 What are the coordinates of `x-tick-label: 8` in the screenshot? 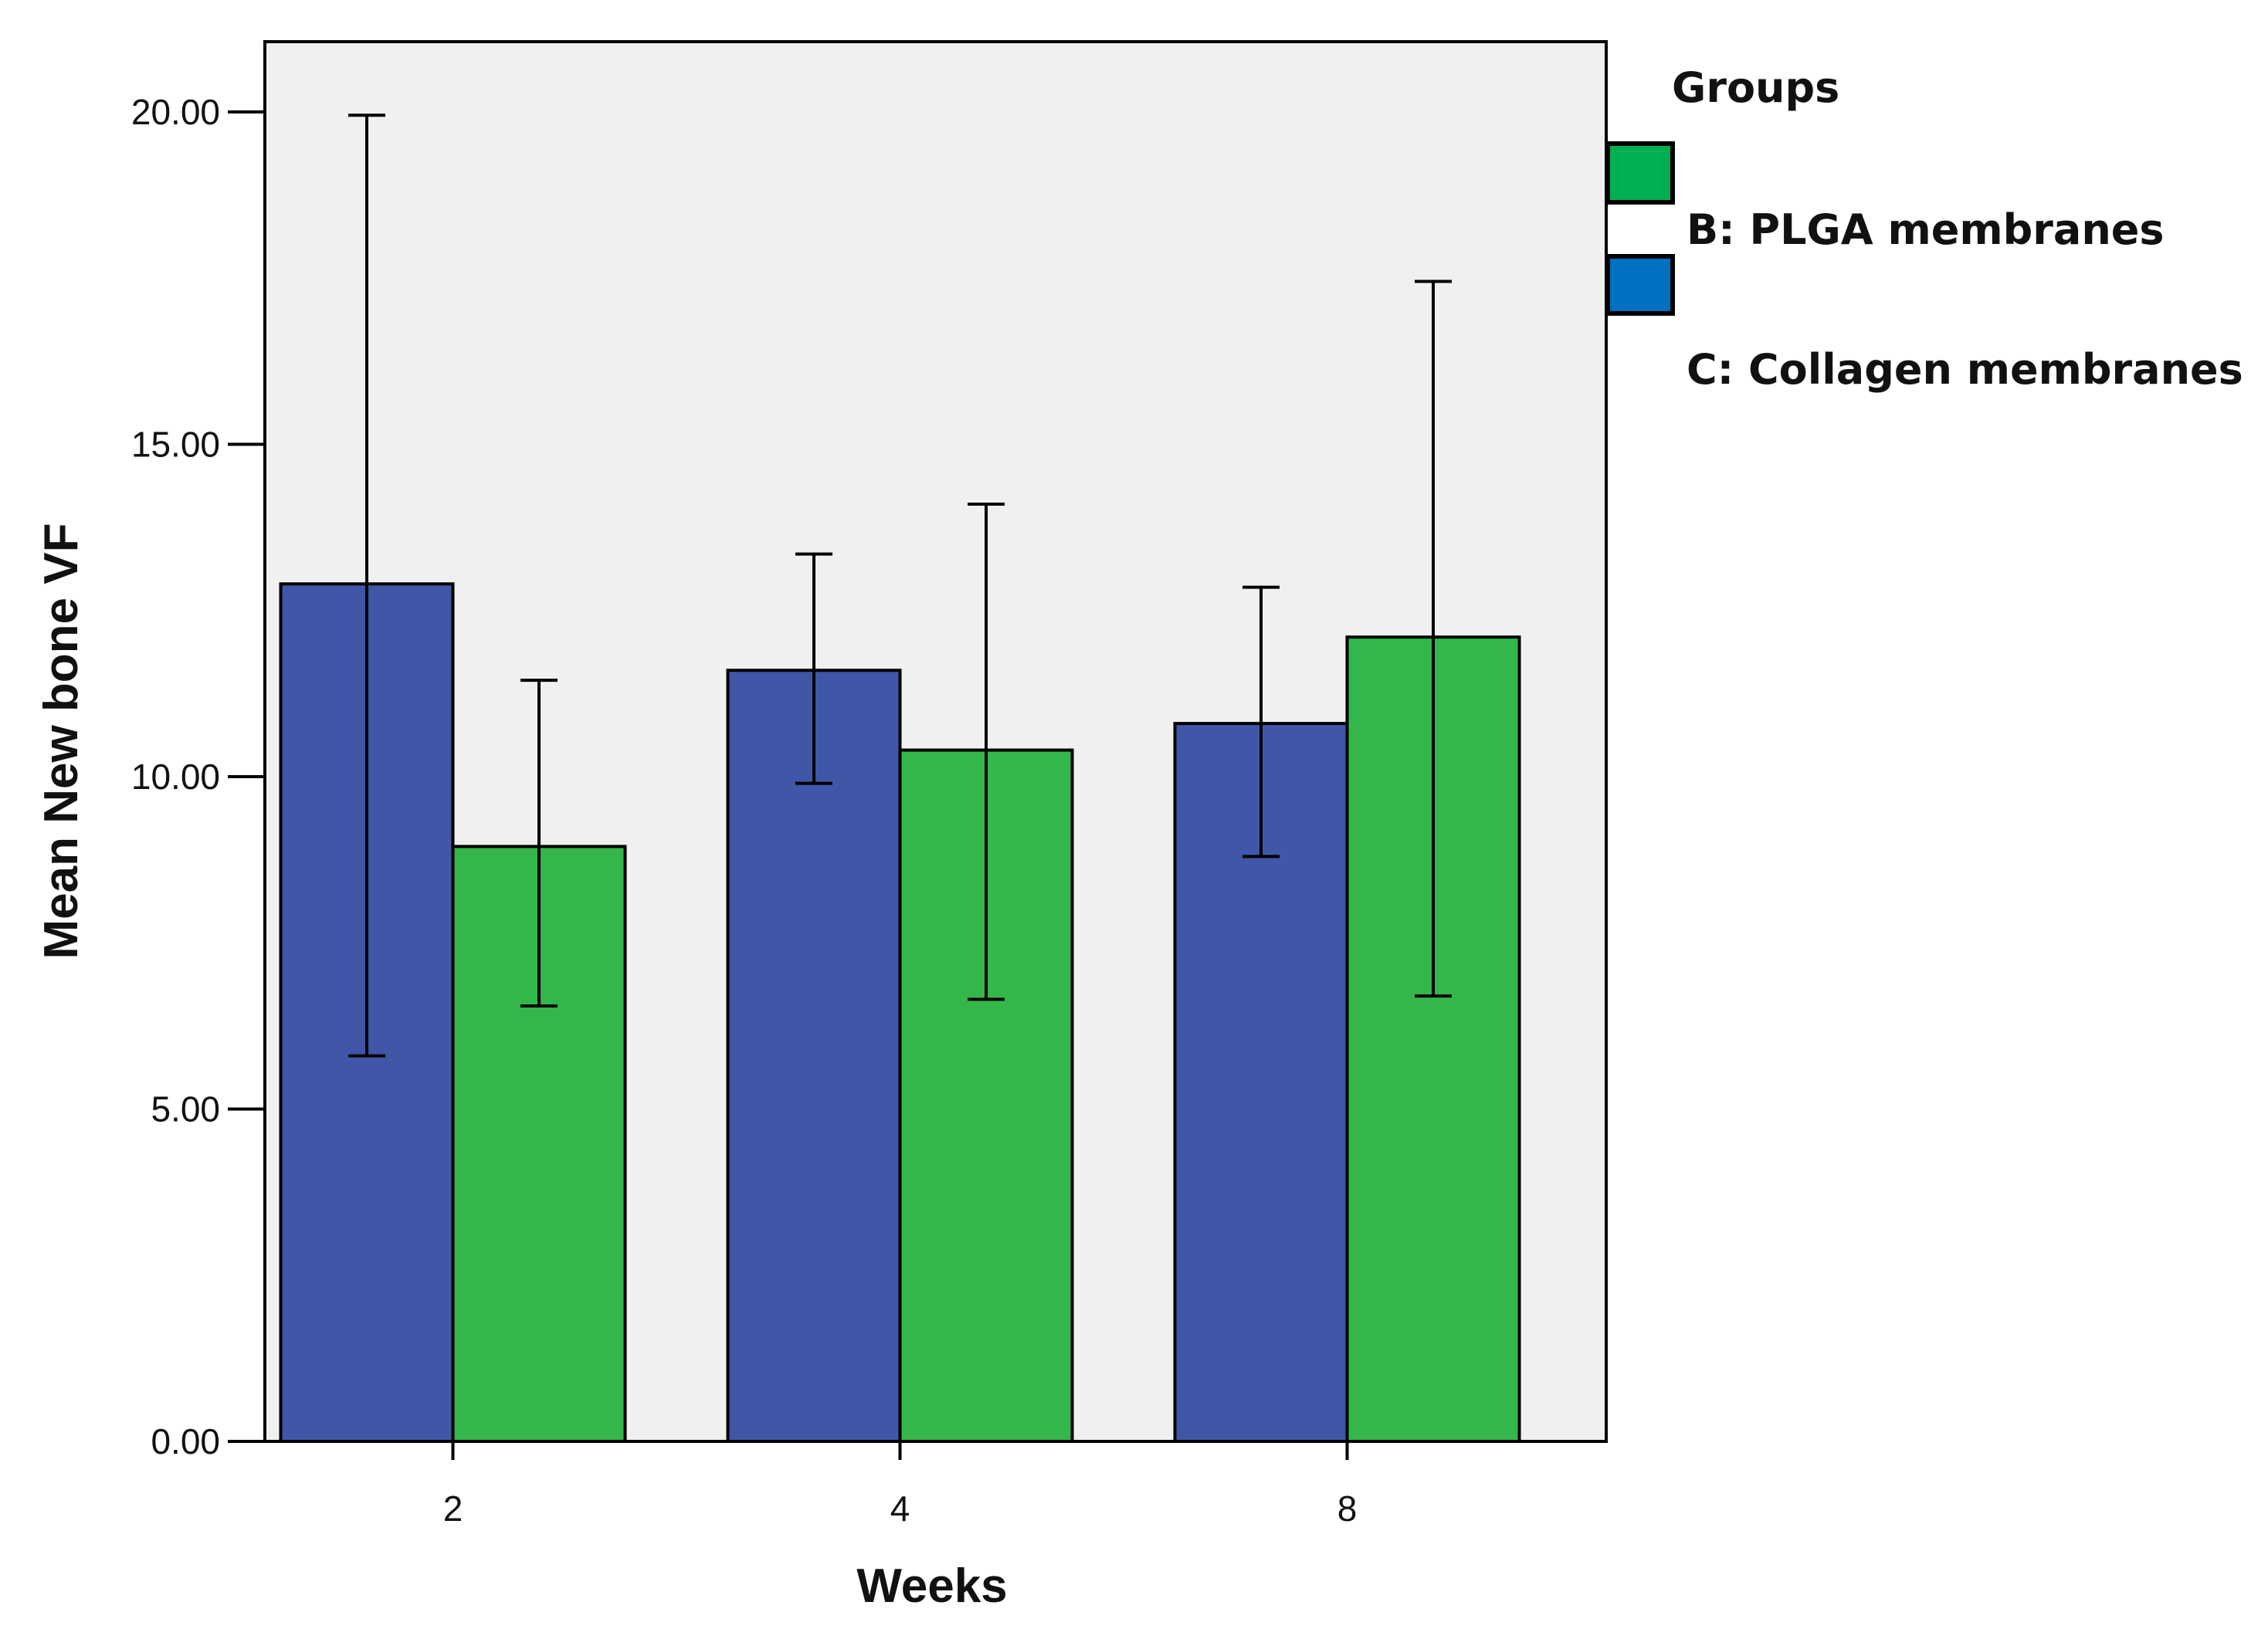 It's located at (1347, 1509).